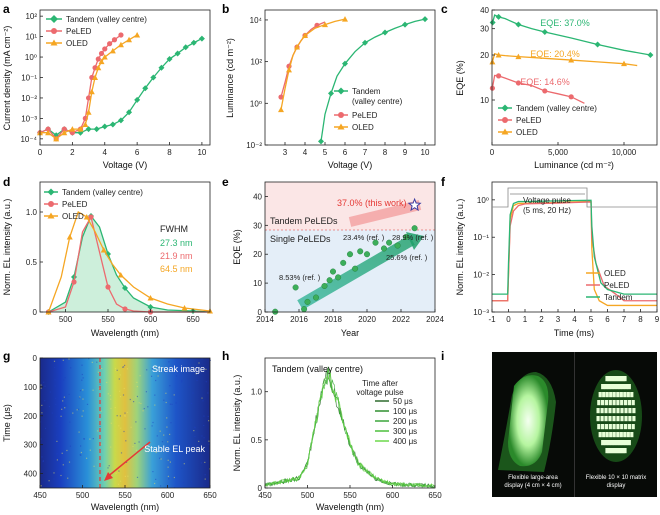  I want to click on legend-b-oled: OLED, so click(363, 127).